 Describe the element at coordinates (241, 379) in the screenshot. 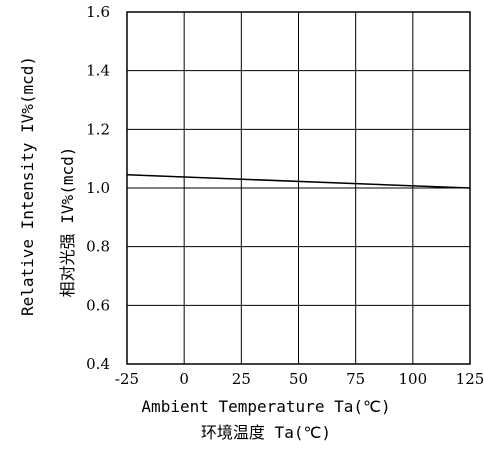

I see `x-tick-label: 25` at that location.